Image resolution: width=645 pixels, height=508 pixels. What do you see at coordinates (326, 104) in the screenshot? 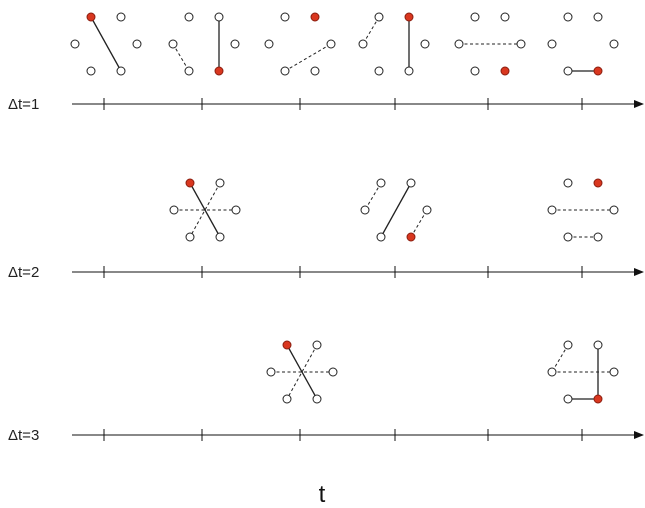
I see `row-1: Δt=1` at bounding box center [326, 104].